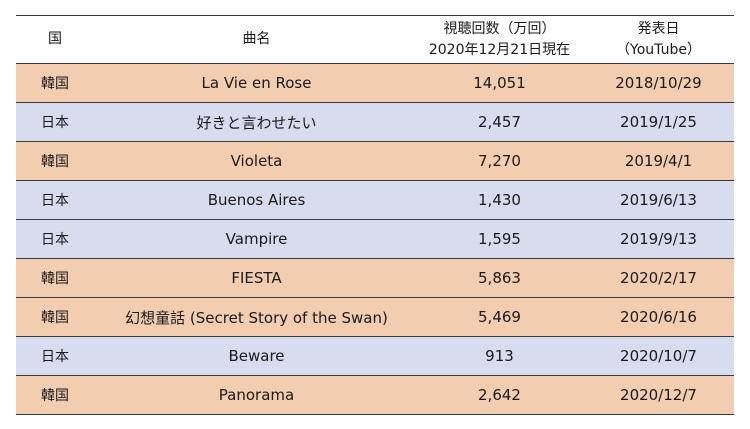 The image size is (750, 429). I want to click on date-header-line1: 発表日, so click(658, 28).